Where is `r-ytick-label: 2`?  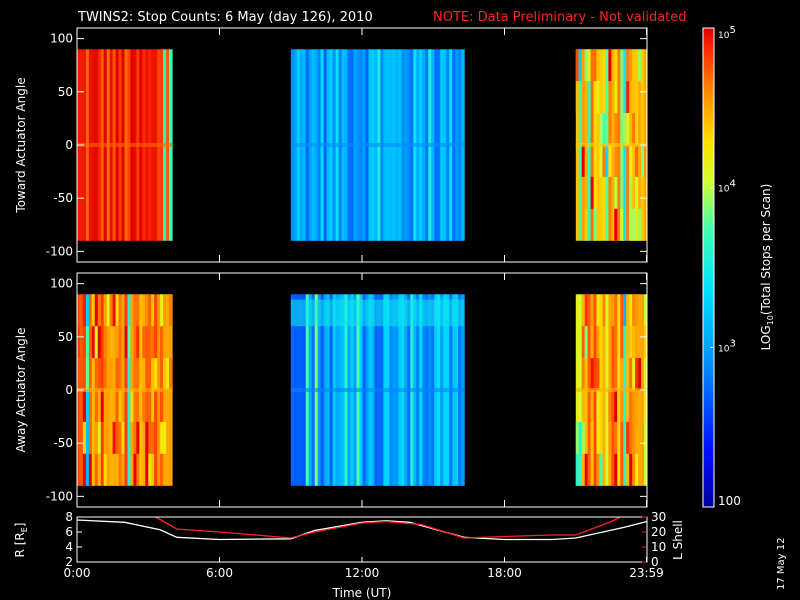
r-ytick-label: 2 is located at coordinates (69, 562).